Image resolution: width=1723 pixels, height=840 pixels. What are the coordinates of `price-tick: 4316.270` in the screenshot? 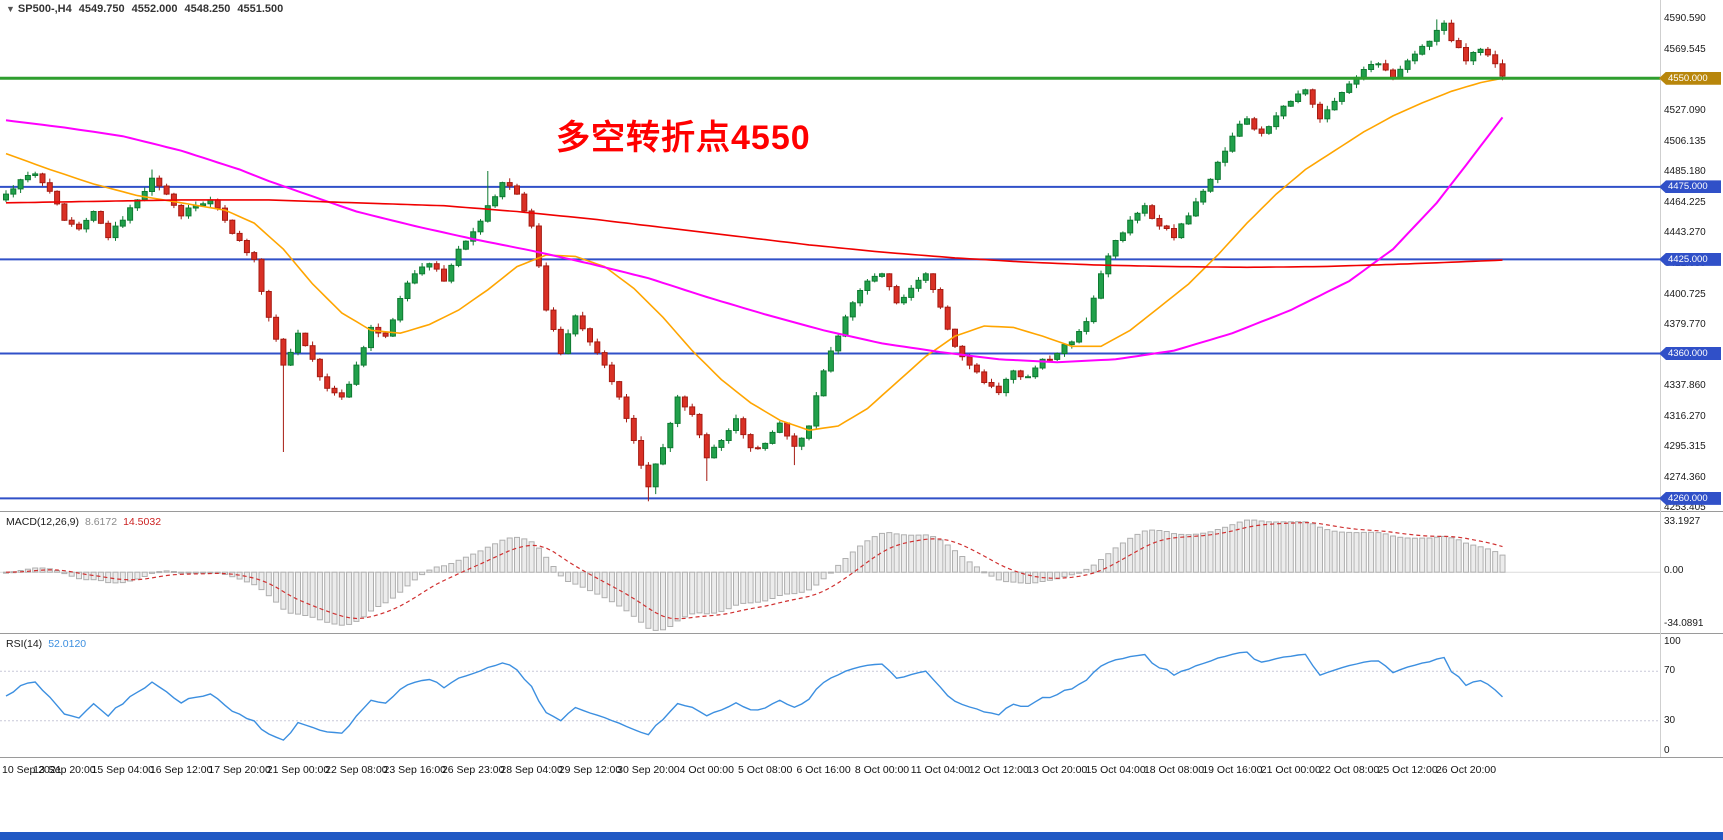 It's located at (1685, 416).